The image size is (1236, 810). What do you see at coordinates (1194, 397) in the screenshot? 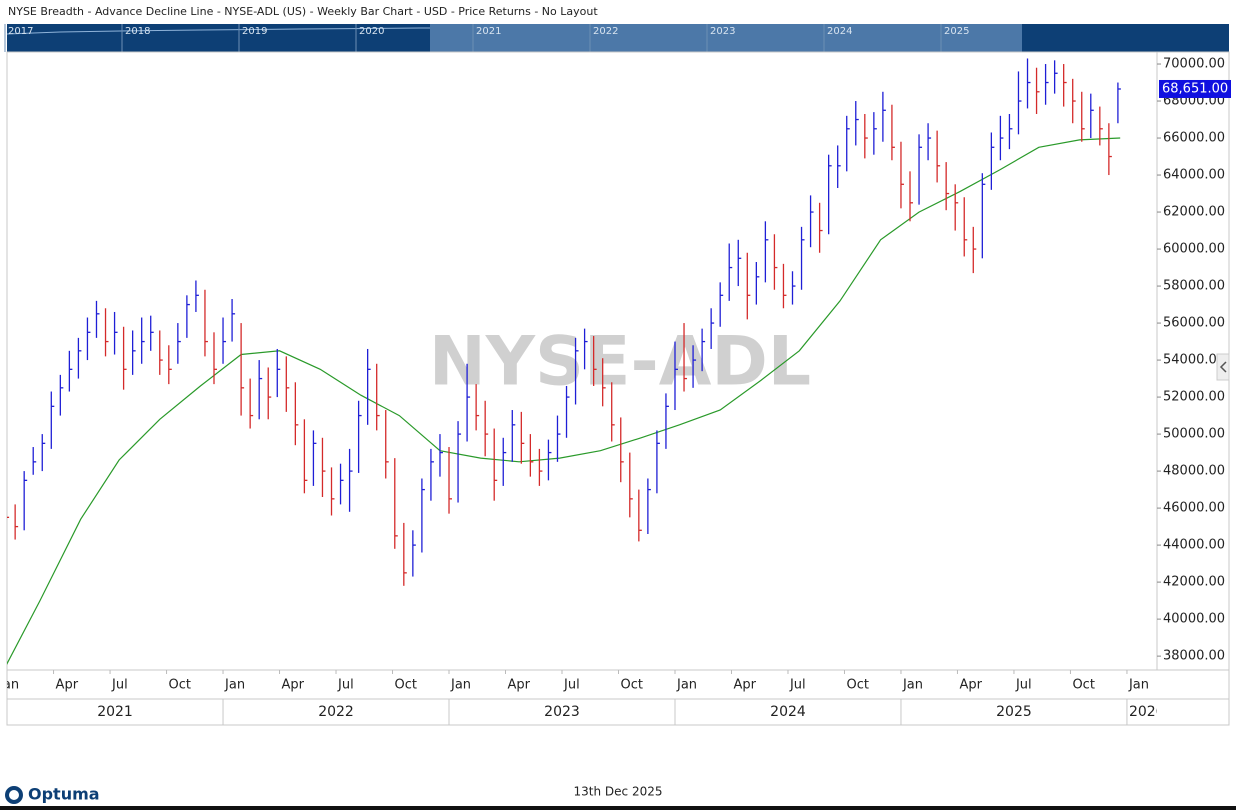
I see `y-tick-label: 52000.00` at bounding box center [1194, 397].